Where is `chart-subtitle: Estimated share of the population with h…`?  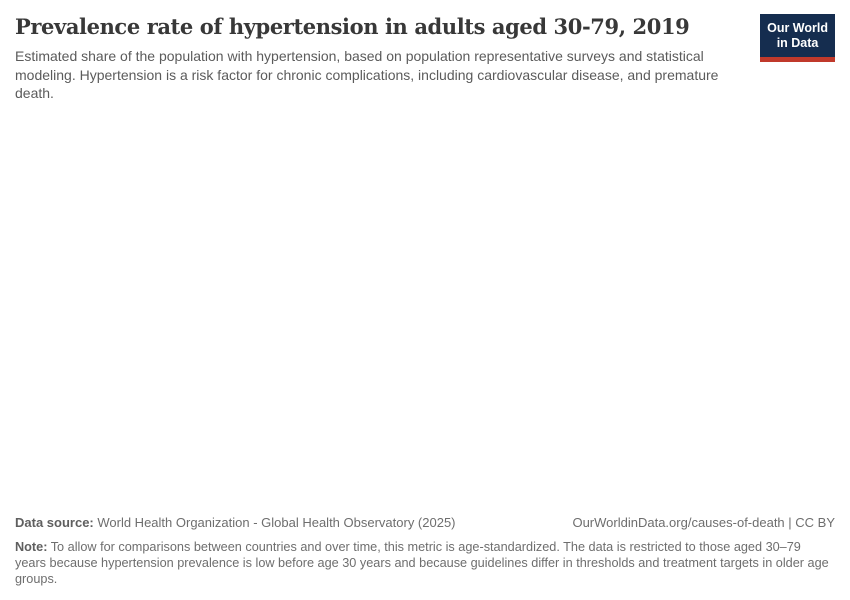 chart-subtitle: Estimated share of the population with h… is located at coordinates (367, 75).